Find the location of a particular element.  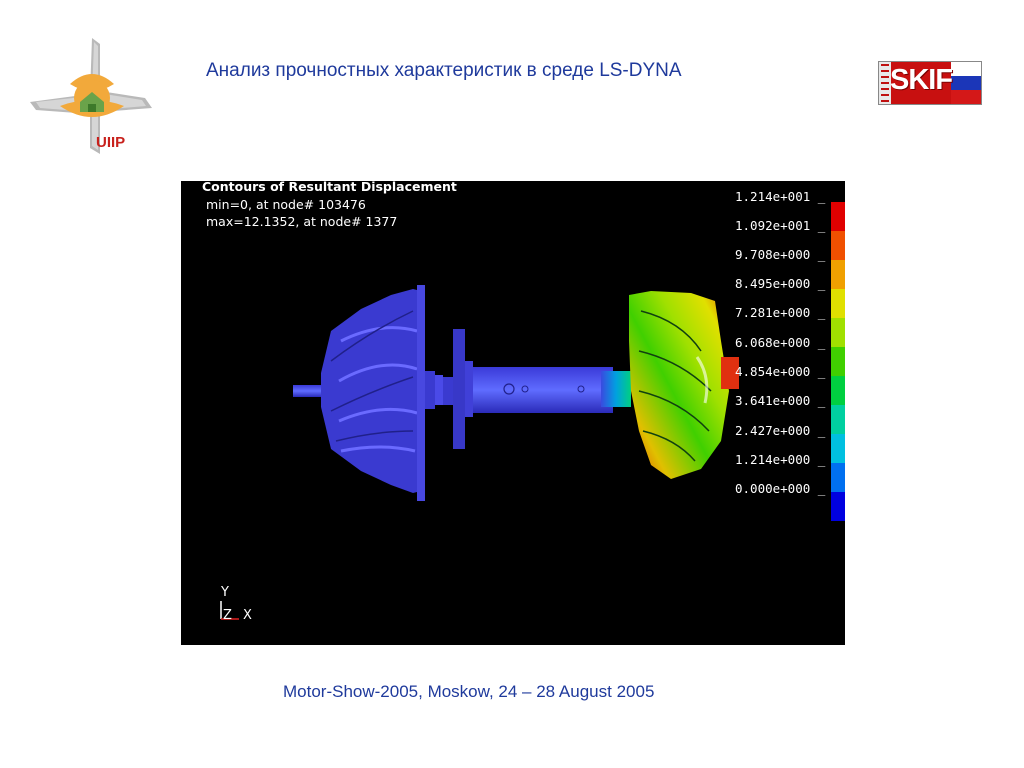

axis-y-label: Y is located at coordinates (225, 592).